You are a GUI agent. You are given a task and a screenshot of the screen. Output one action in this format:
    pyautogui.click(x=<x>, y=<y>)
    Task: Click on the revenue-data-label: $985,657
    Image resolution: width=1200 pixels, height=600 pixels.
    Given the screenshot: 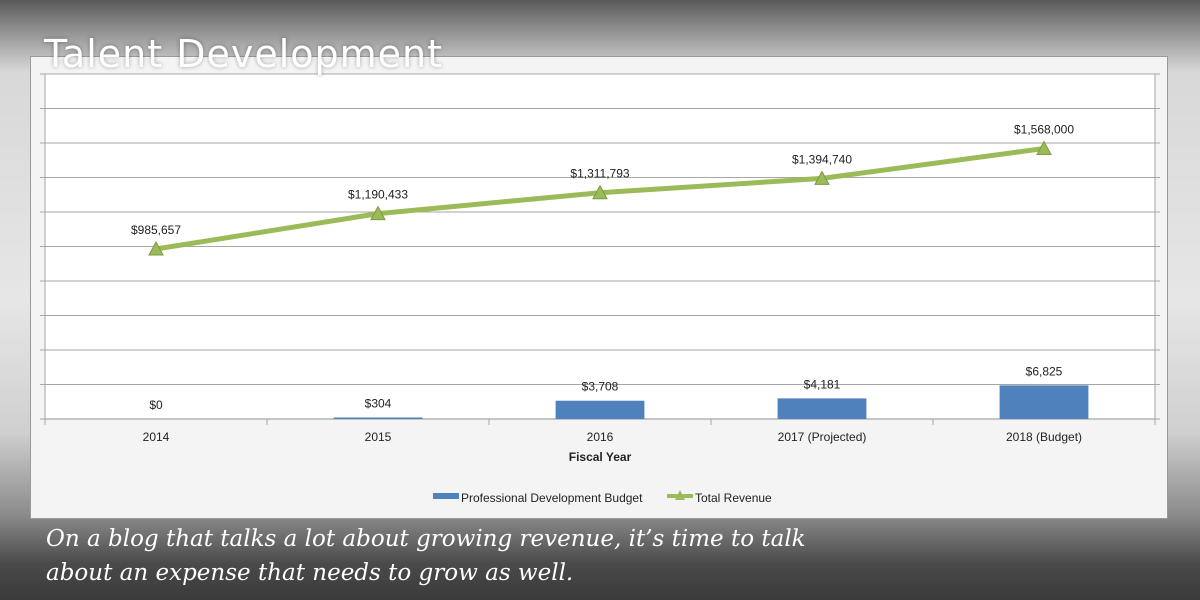 What is the action you would take?
    pyautogui.click(x=156, y=230)
    